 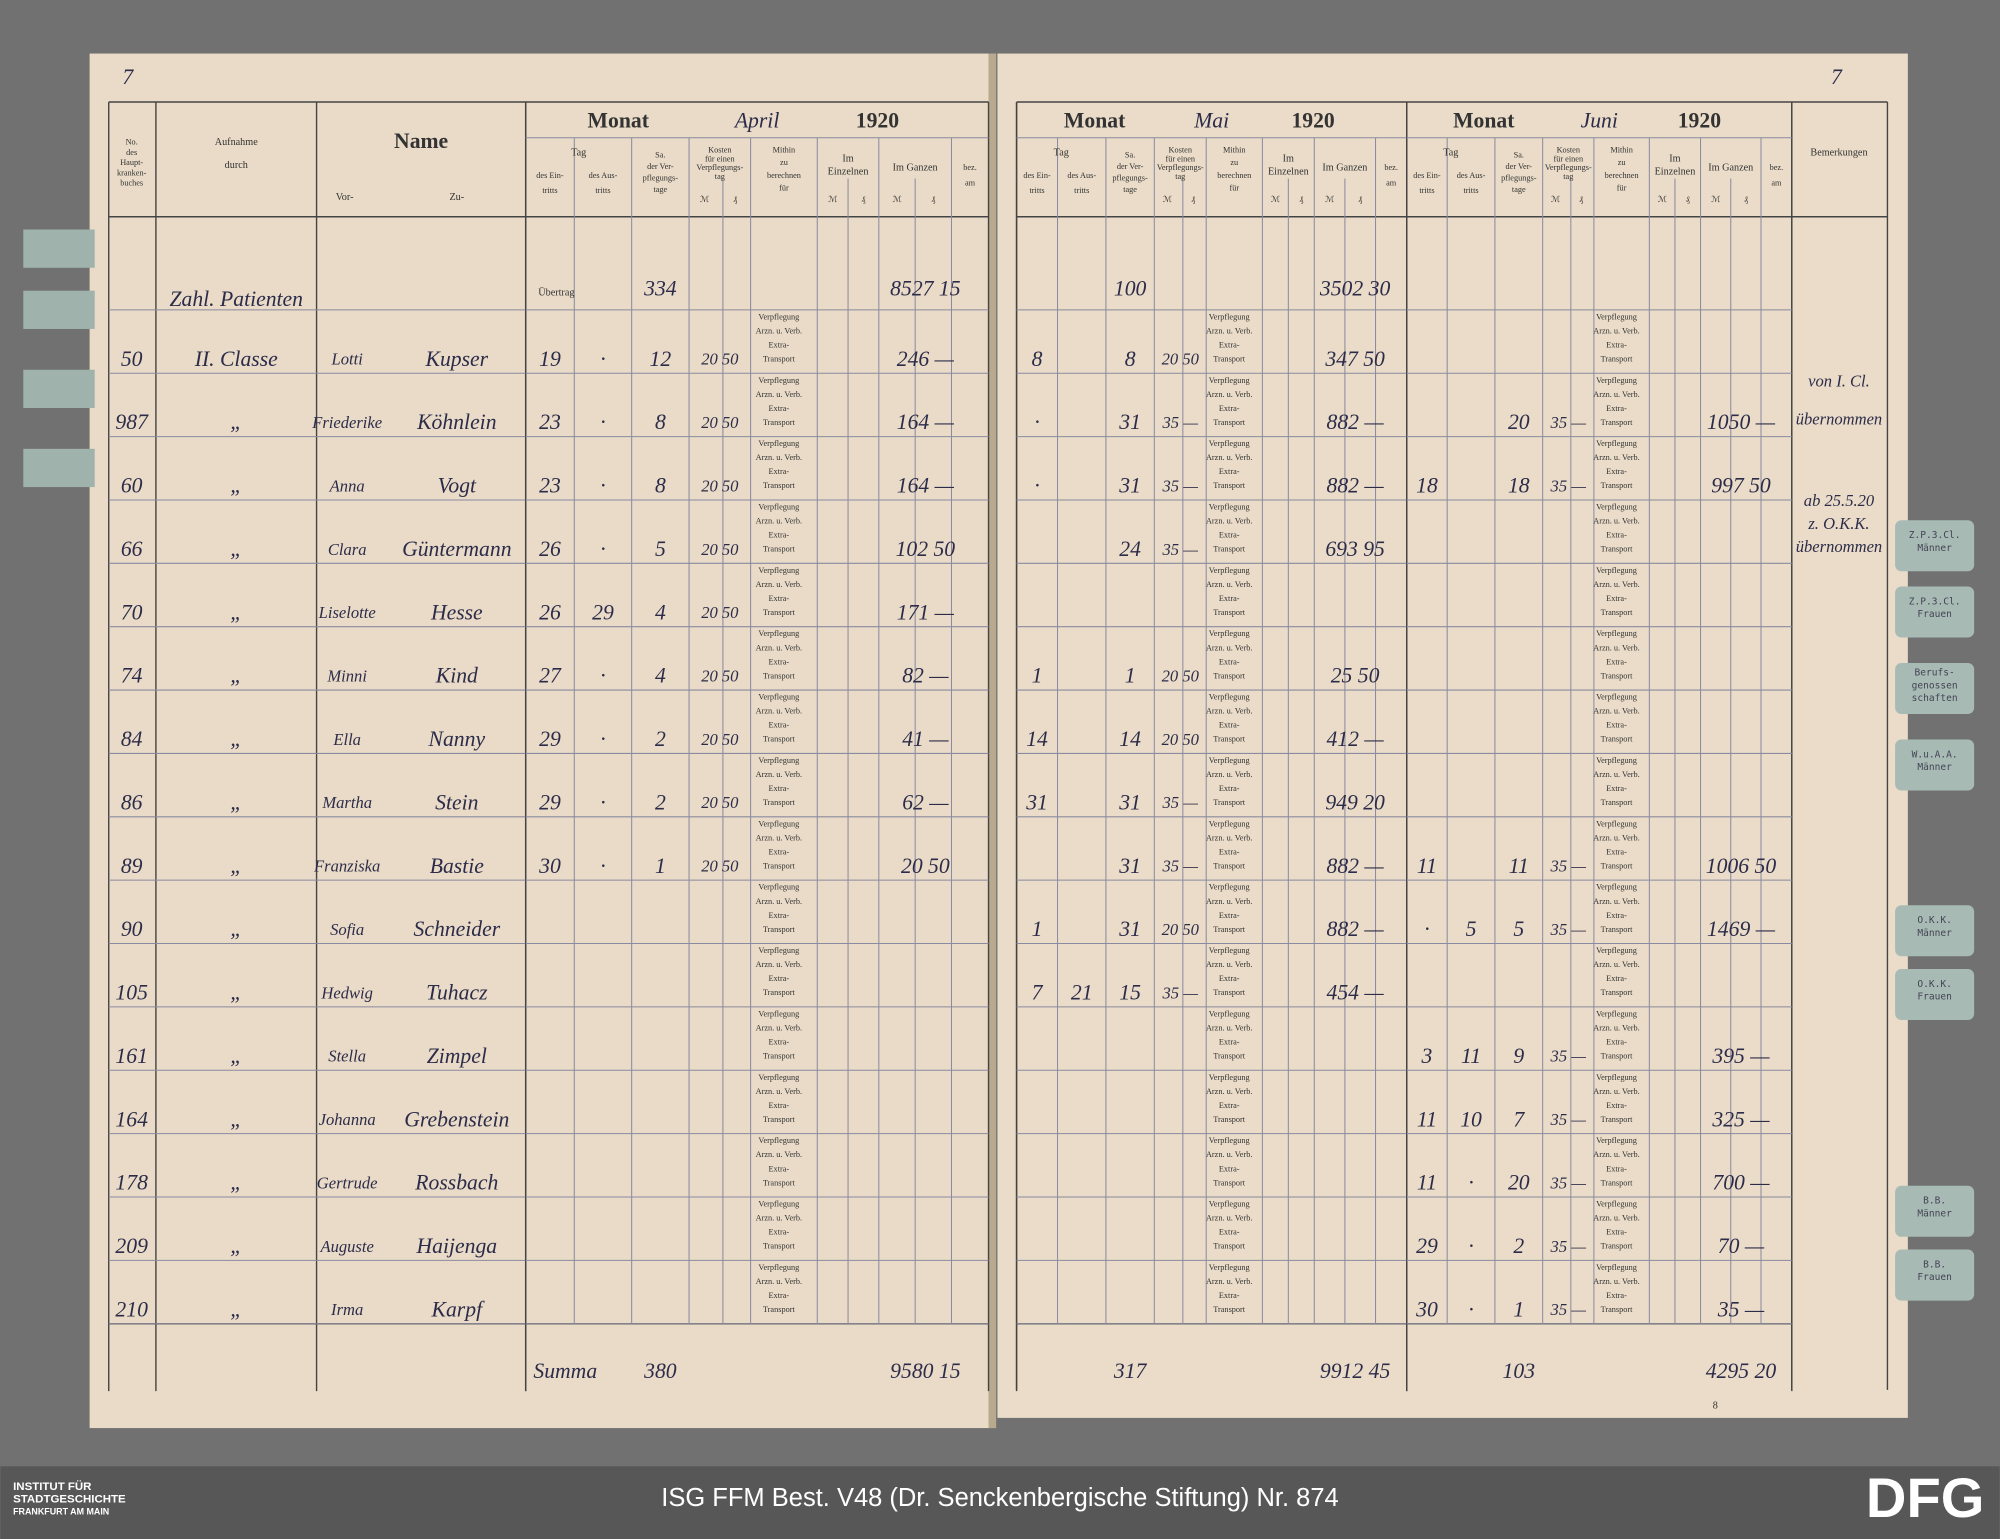 What do you see at coordinates (132, 929) in the screenshot?
I see `row-number: 90` at bounding box center [132, 929].